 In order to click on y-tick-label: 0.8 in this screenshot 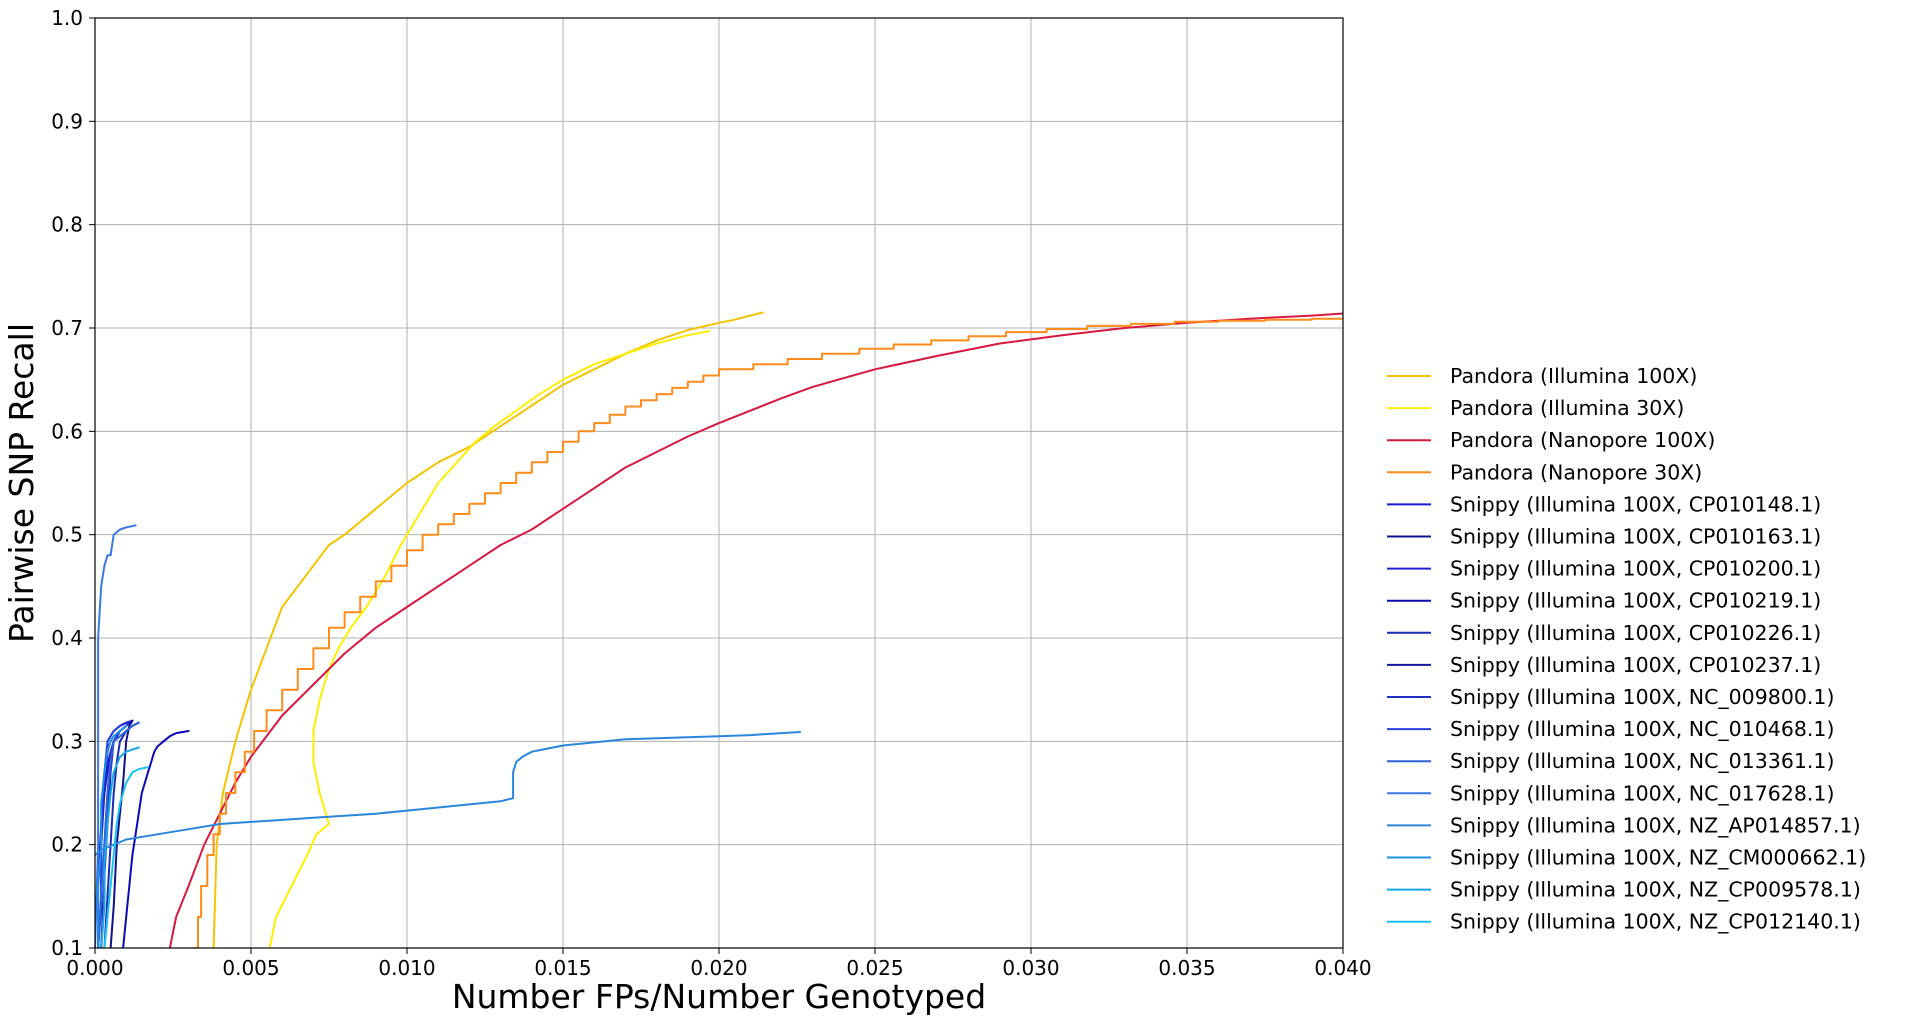, I will do `click(67, 225)`.